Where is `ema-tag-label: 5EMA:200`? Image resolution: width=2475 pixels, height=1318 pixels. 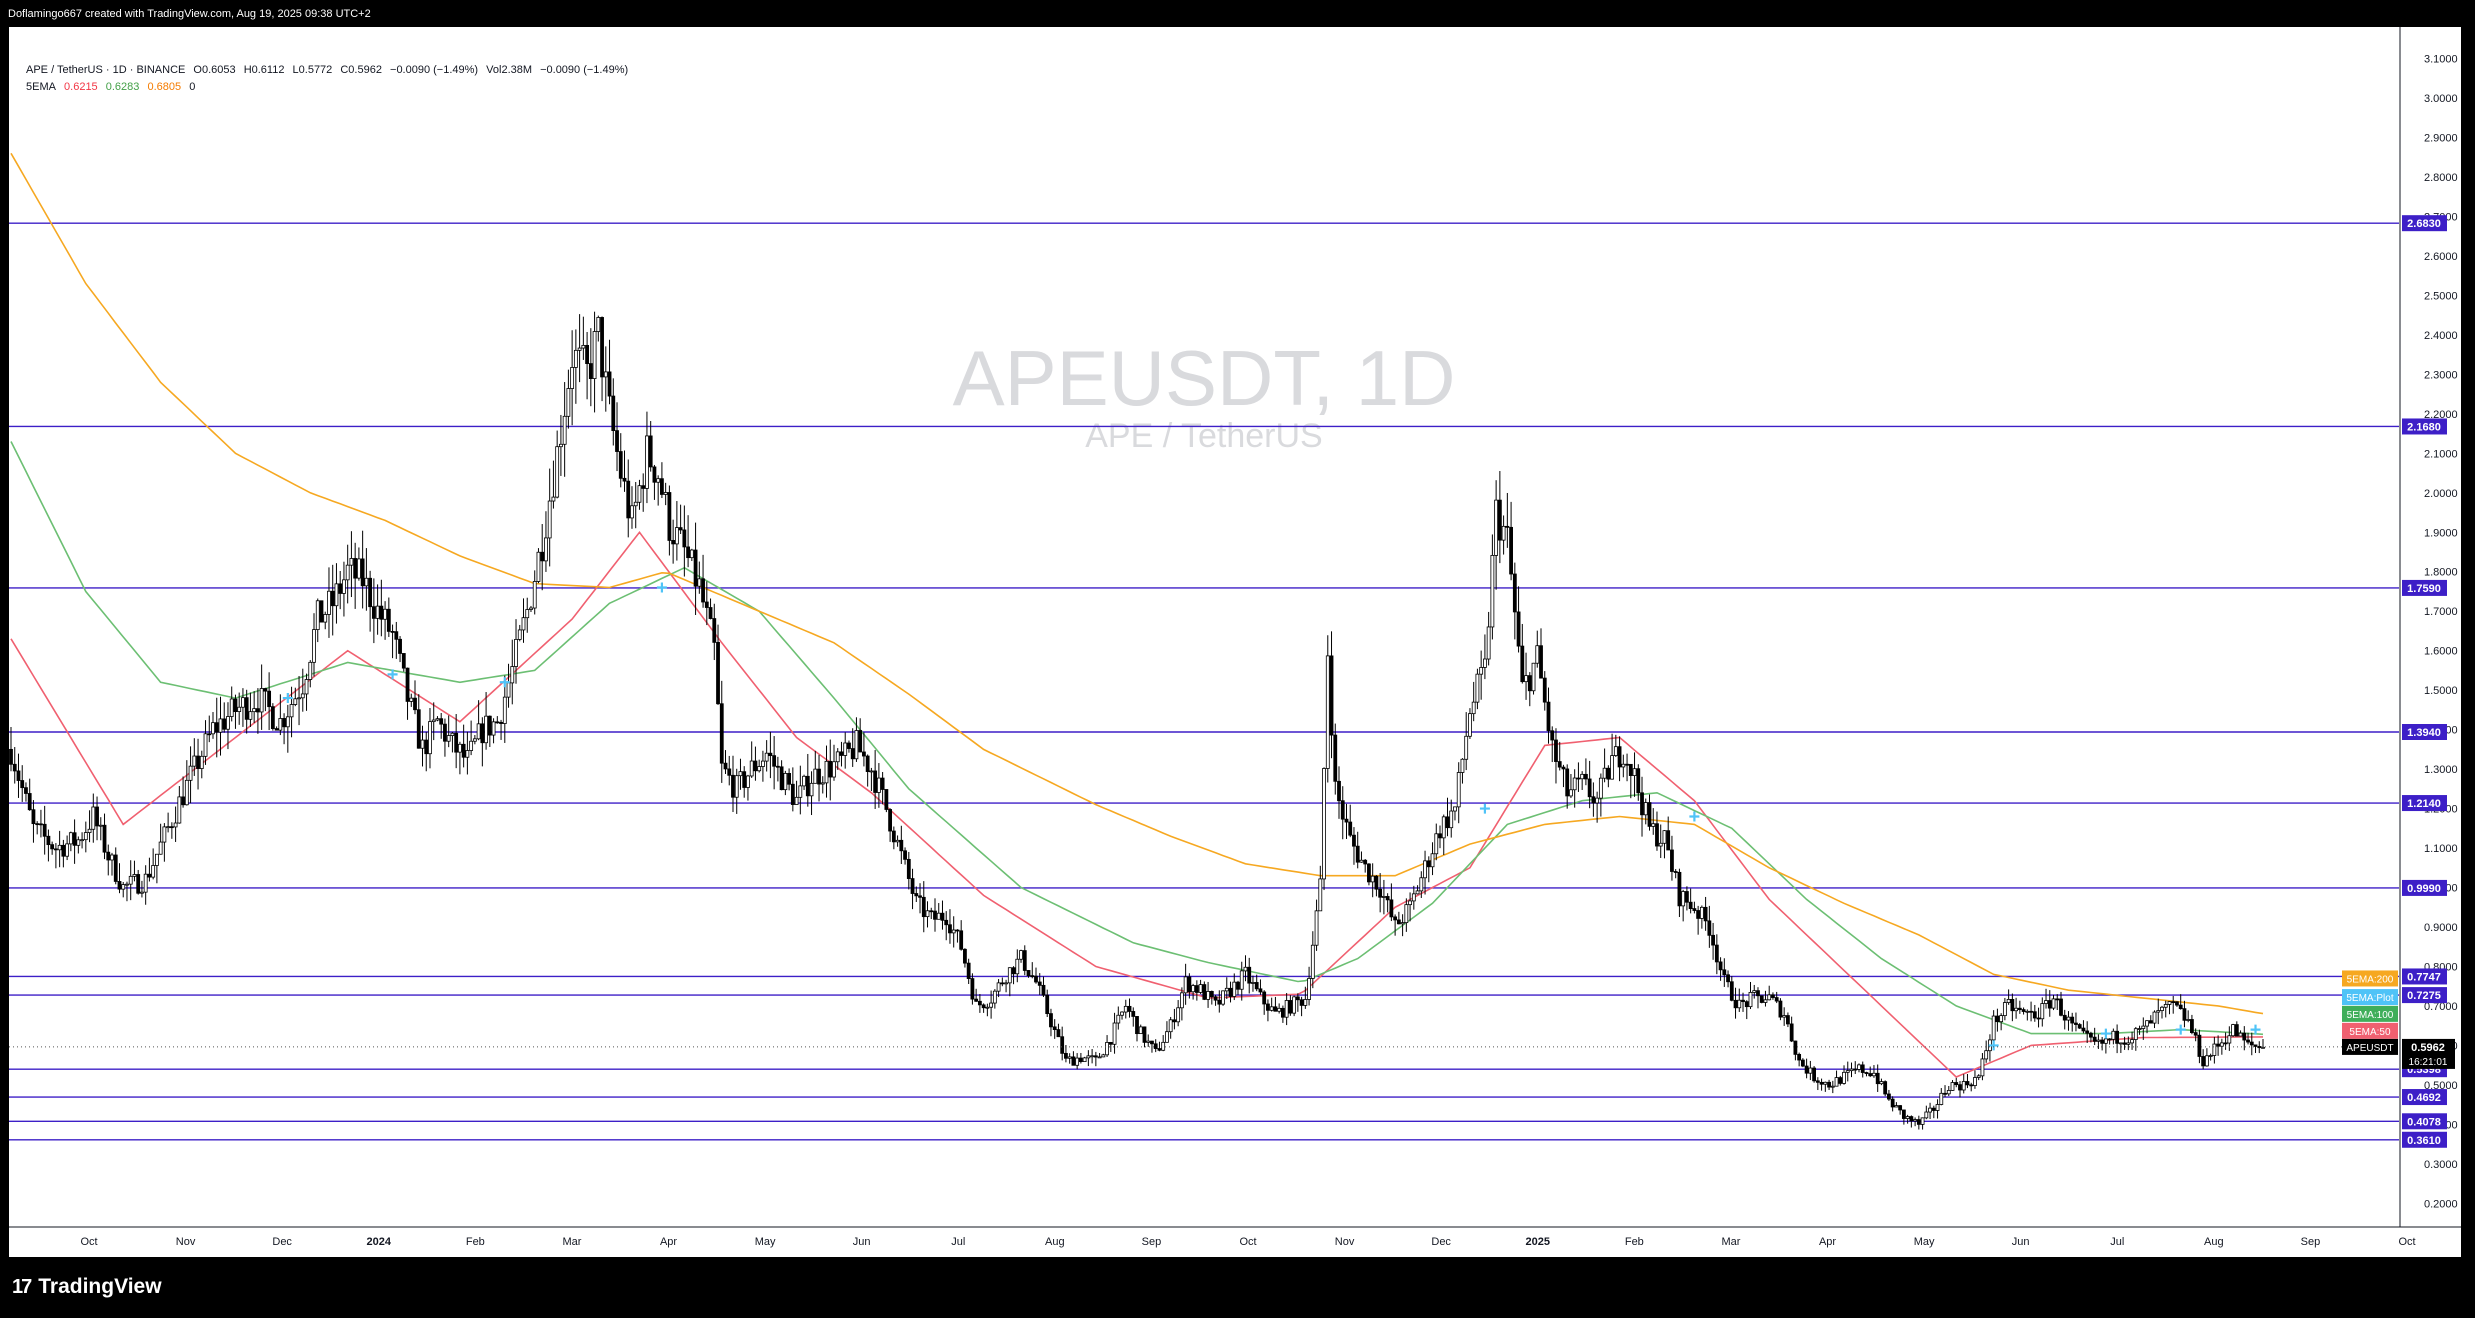 ema-tag-label: 5EMA:200 is located at coordinates (2370, 979).